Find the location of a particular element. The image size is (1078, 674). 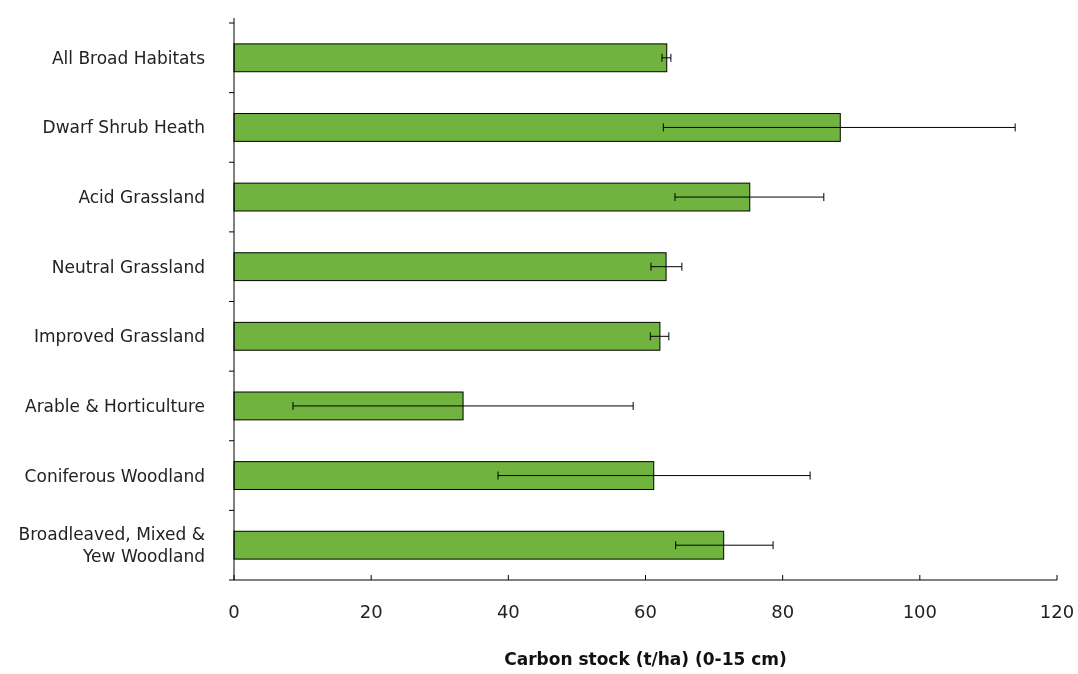

y-tick-label: Broadleaved, Mixed & Yew Woodland is located at coordinates (111, 545).